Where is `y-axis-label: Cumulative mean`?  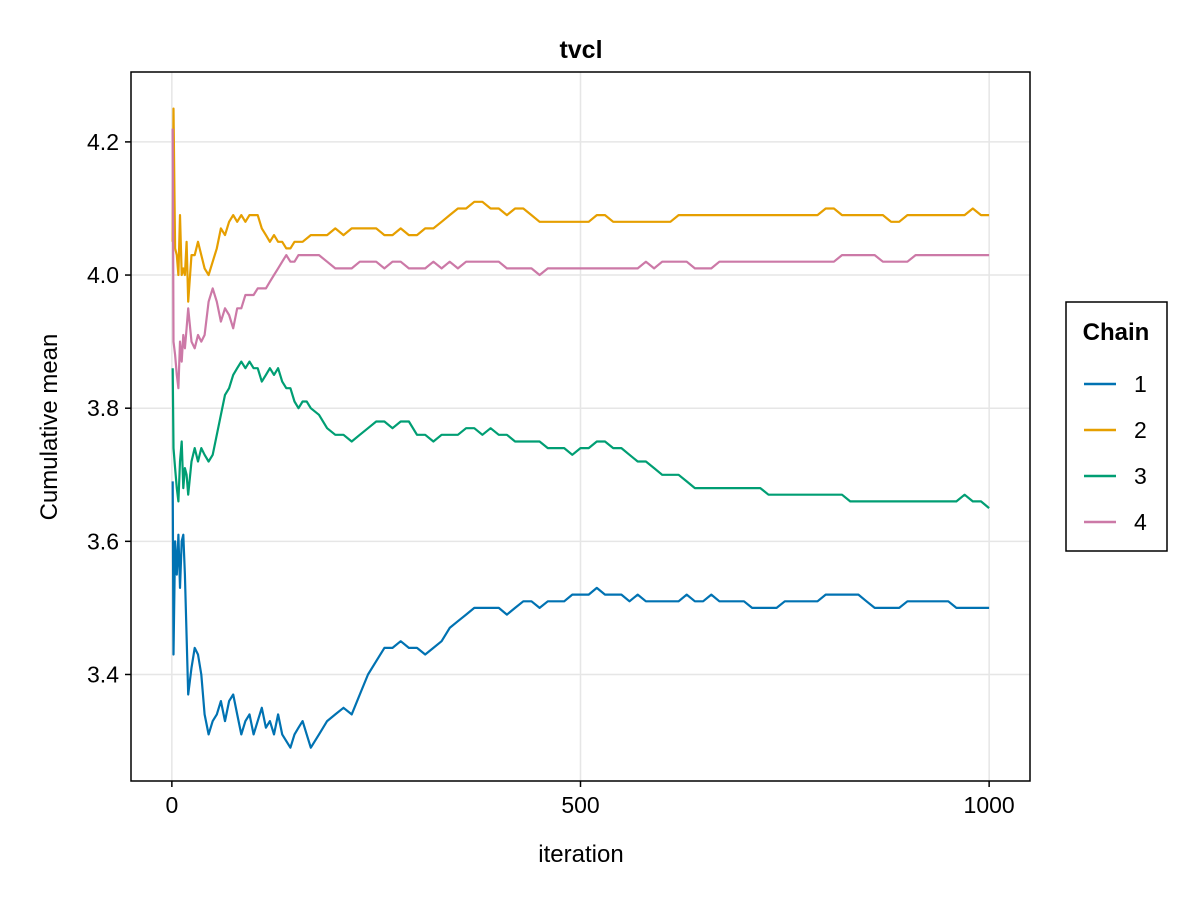 y-axis-label: Cumulative mean is located at coordinates (49, 427).